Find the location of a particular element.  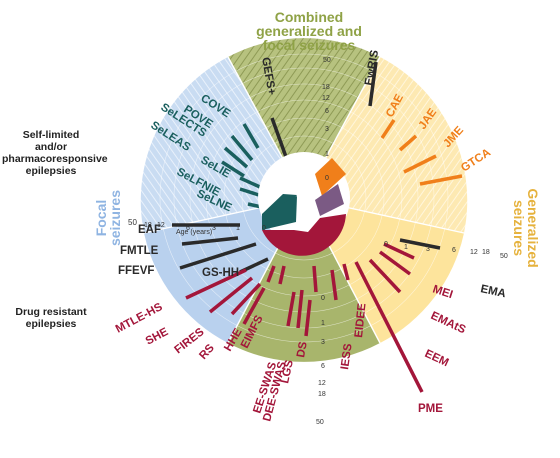

bar-ffevf is located at coordinates (218, 256).